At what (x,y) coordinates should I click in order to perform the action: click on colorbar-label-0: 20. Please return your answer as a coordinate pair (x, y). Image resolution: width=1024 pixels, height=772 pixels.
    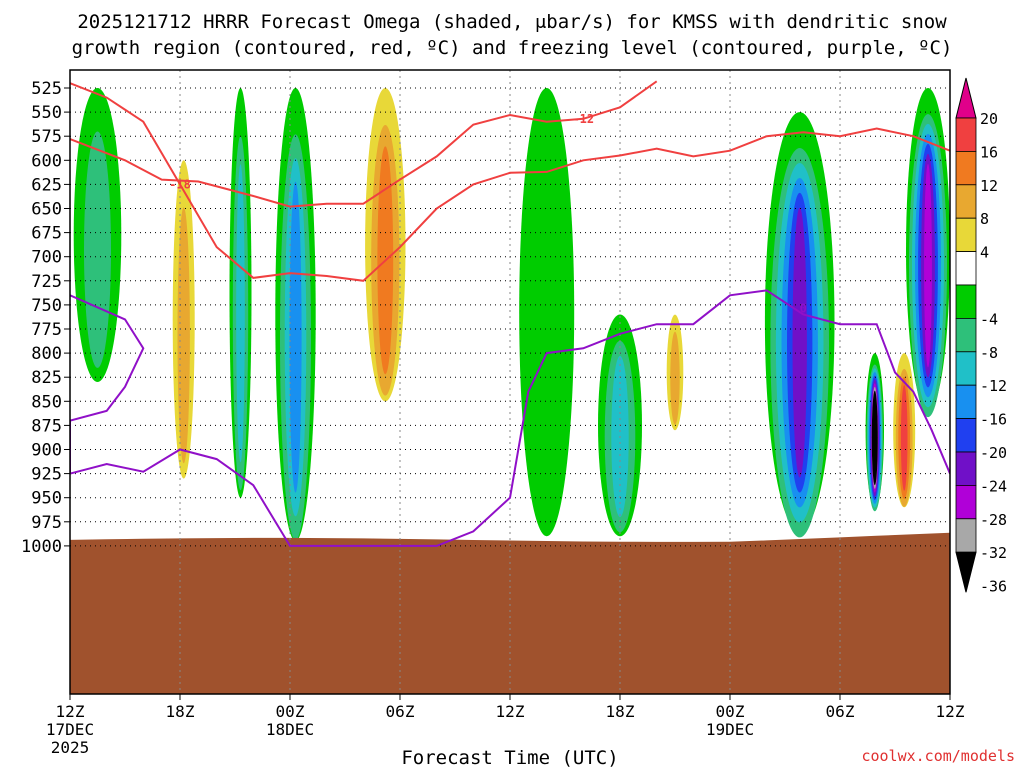
    Looking at the image, I should click on (989, 119).